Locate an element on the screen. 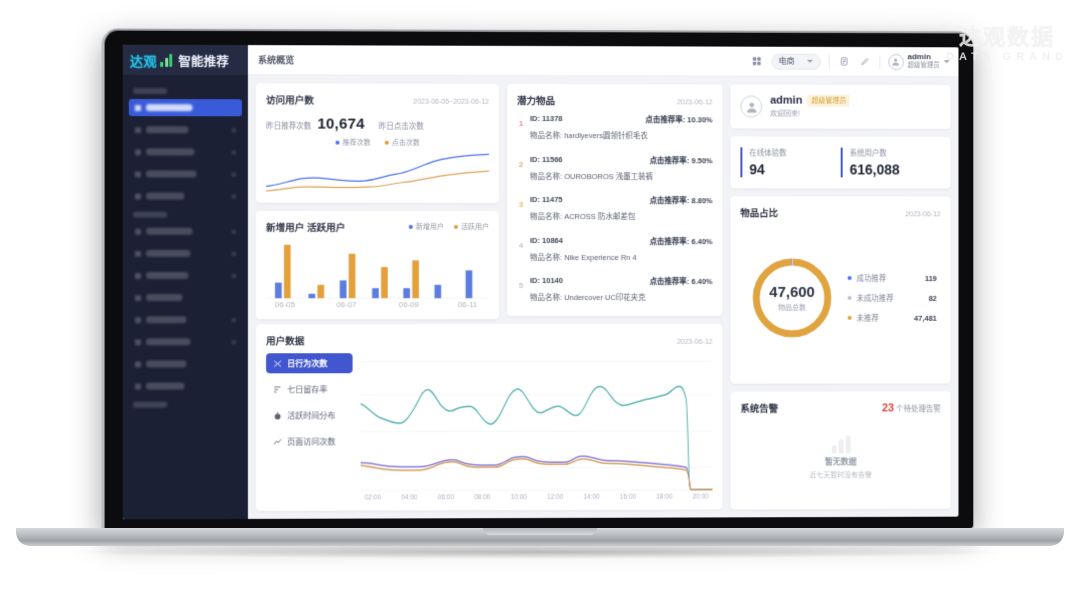 This screenshot has height=603, width=1080. x-tick: 12:00 is located at coordinates (555, 497).